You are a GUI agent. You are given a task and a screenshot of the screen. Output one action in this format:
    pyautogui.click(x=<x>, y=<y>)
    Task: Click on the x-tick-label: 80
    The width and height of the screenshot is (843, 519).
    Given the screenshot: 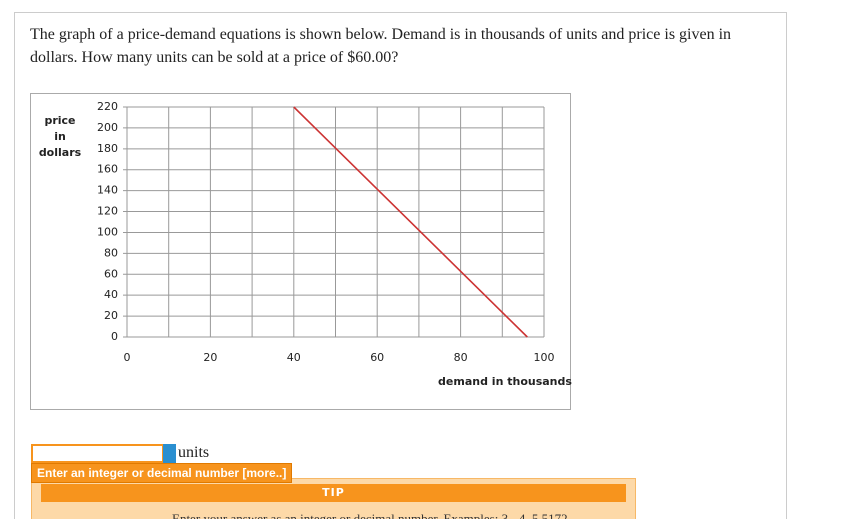 What is the action you would take?
    pyautogui.click(x=461, y=357)
    